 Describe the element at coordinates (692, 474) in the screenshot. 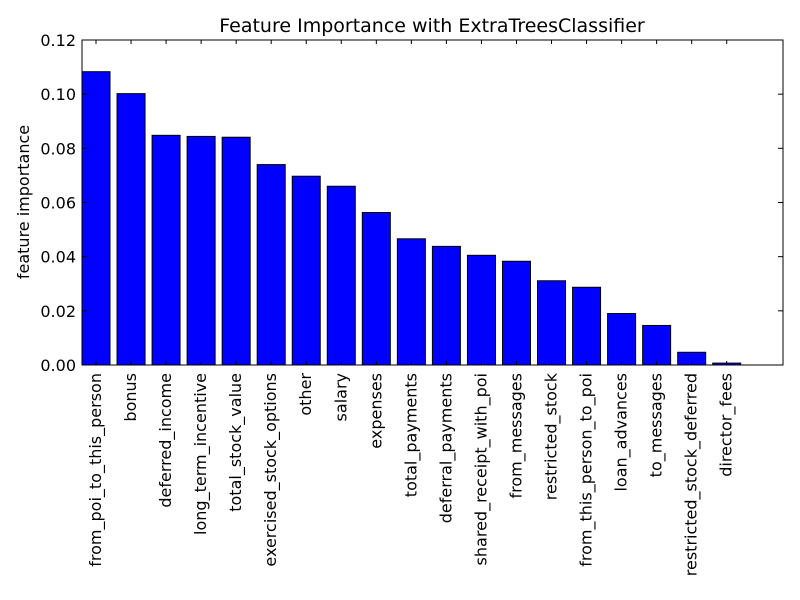

I see `x-tick-label: restricted_stock_deferred` at that location.